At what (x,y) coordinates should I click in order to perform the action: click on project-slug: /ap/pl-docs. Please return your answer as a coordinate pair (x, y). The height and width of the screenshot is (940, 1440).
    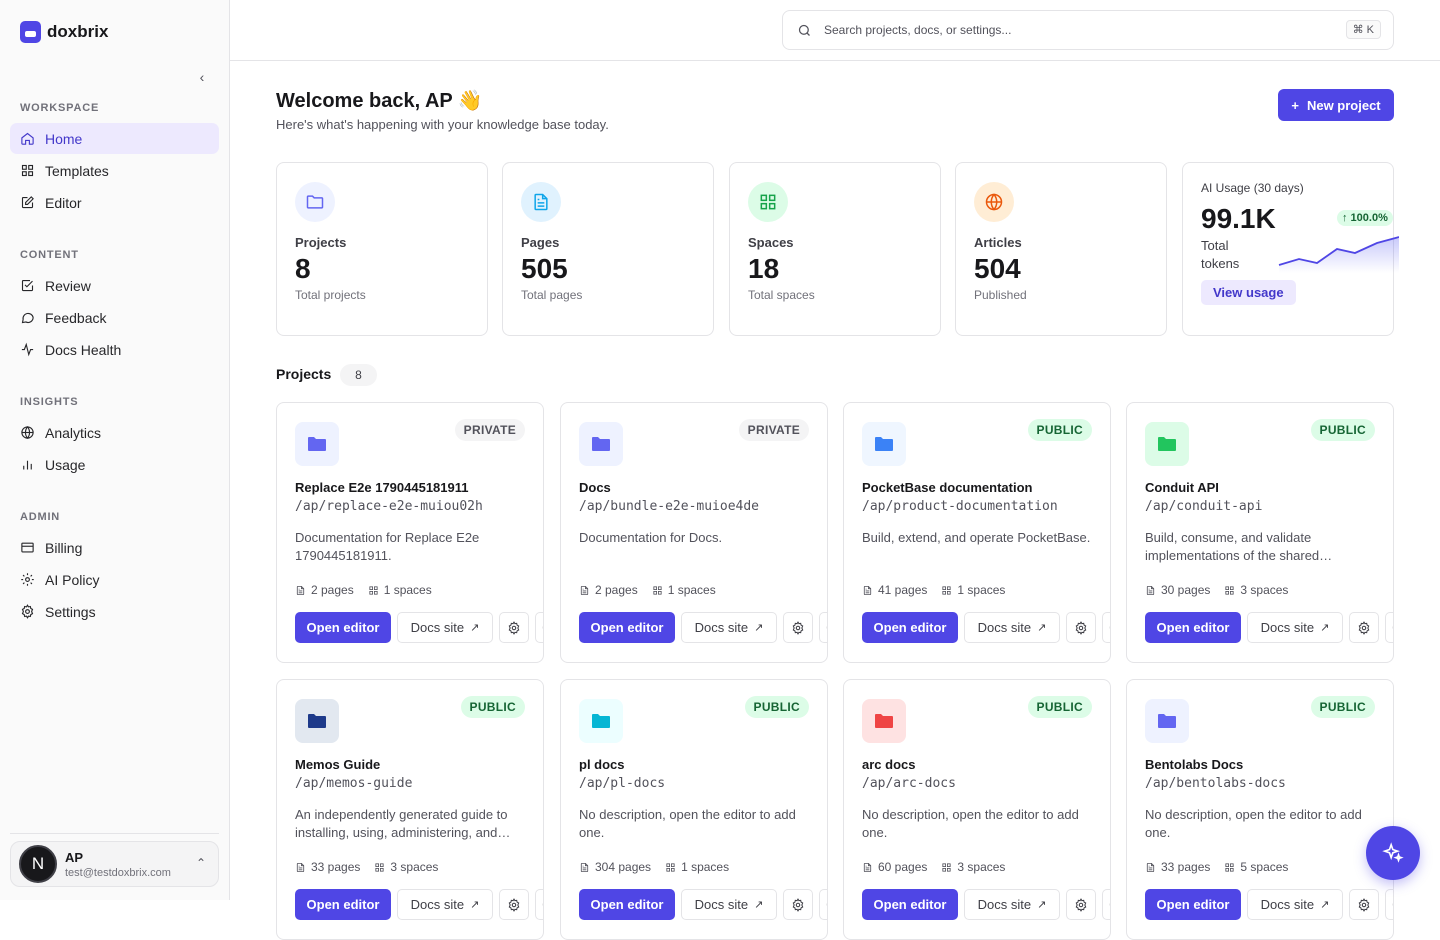
    Looking at the image, I should click on (622, 783).